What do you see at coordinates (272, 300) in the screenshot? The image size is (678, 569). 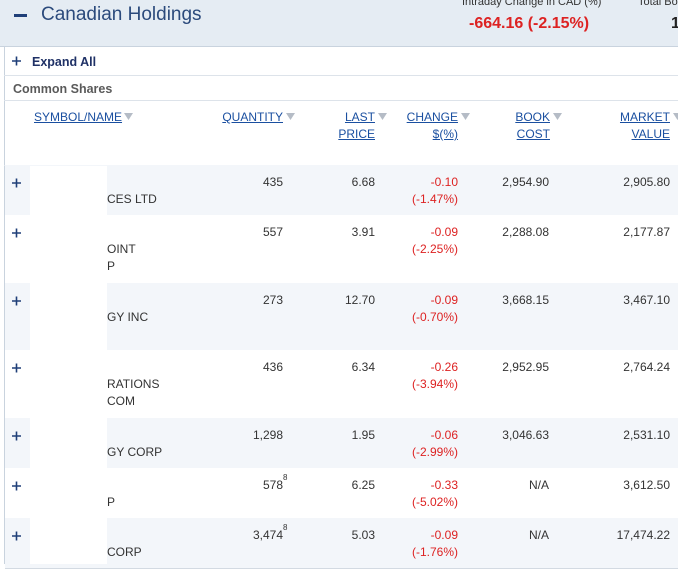 I see `quantity: 273` at bounding box center [272, 300].